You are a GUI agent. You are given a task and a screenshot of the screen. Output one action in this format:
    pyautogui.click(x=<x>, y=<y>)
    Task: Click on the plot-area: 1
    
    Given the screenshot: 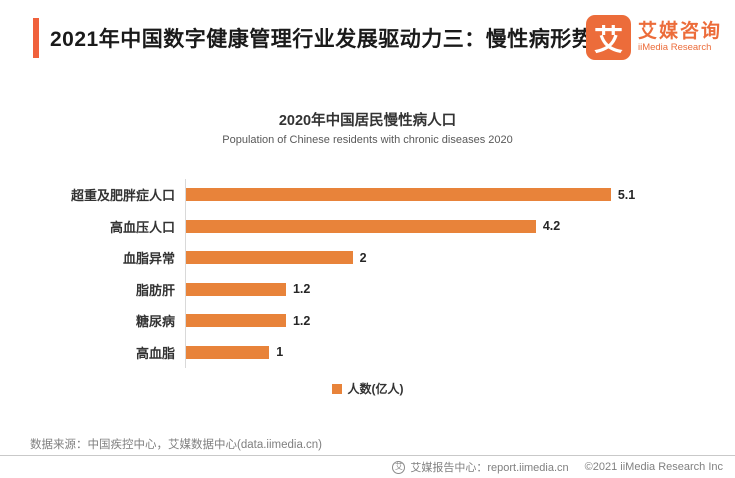 What is the action you would take?
    pyautogui.click(x=446, y=352)
    